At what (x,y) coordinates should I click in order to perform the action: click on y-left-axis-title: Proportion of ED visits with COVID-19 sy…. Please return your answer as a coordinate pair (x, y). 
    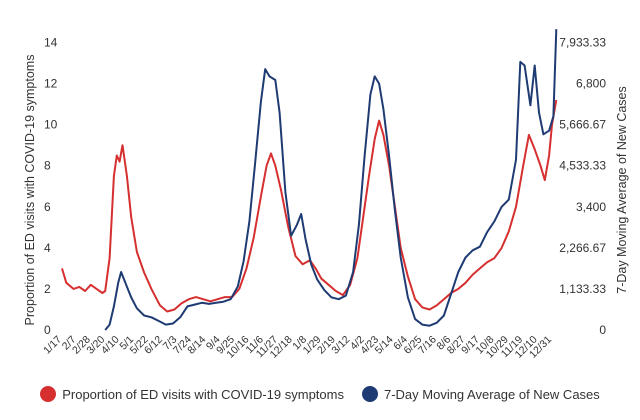
    Looking at the image, I should click on (30, 190).